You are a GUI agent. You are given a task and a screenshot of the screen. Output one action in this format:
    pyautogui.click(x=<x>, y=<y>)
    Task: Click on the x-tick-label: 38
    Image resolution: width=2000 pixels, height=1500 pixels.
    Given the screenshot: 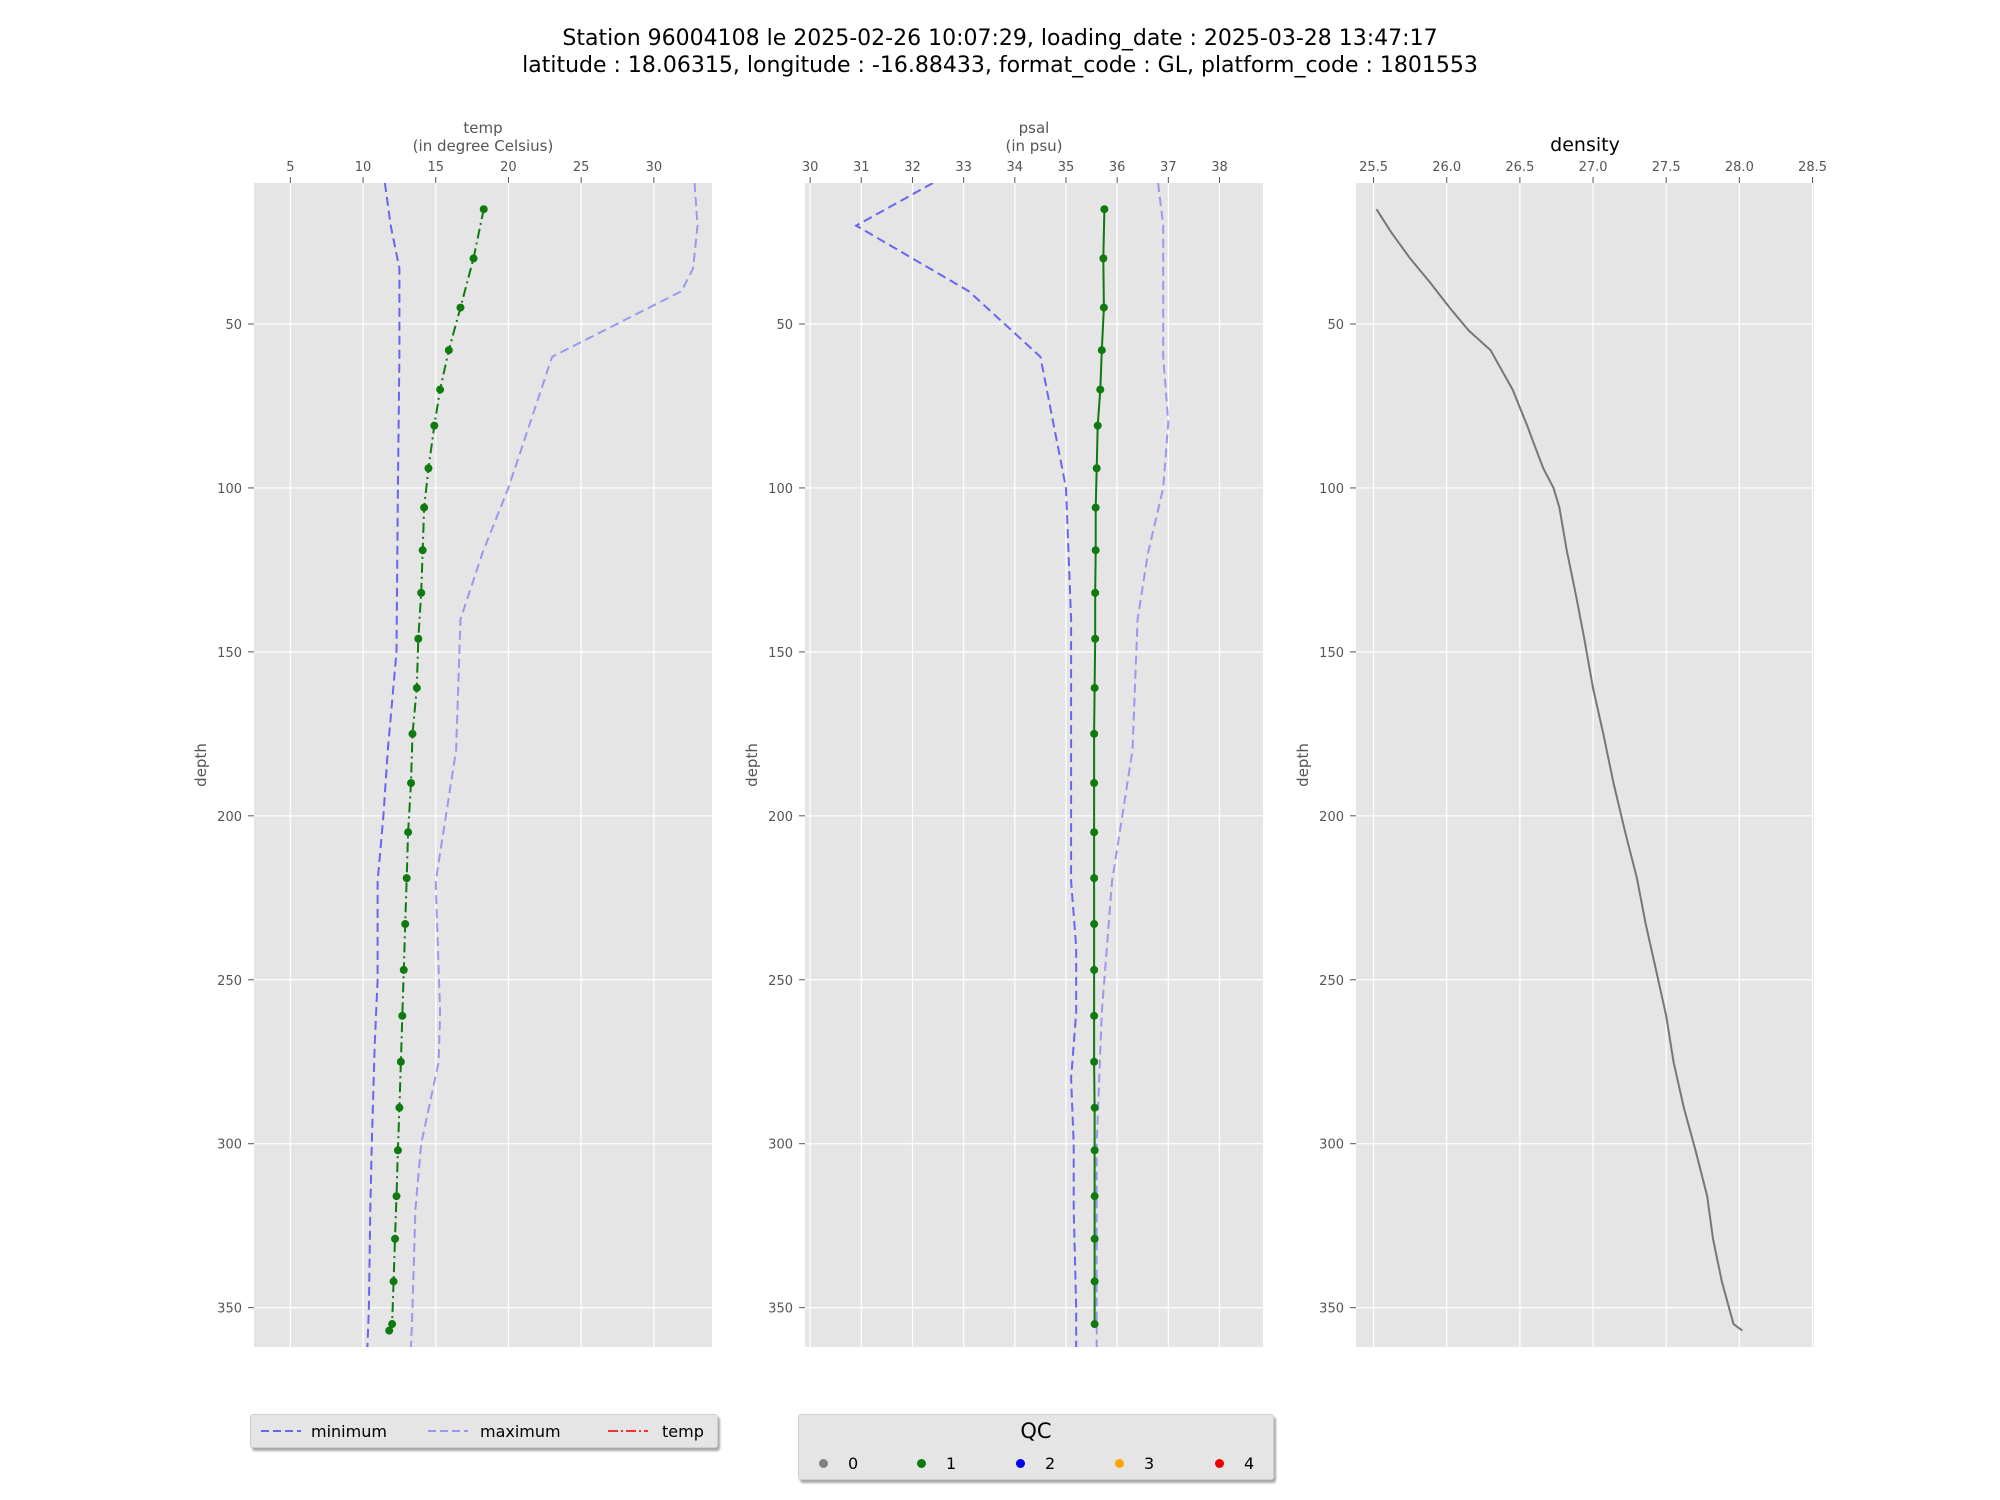 What is the action you would take?
    pyautogui.click(x=1219, y=167)
    